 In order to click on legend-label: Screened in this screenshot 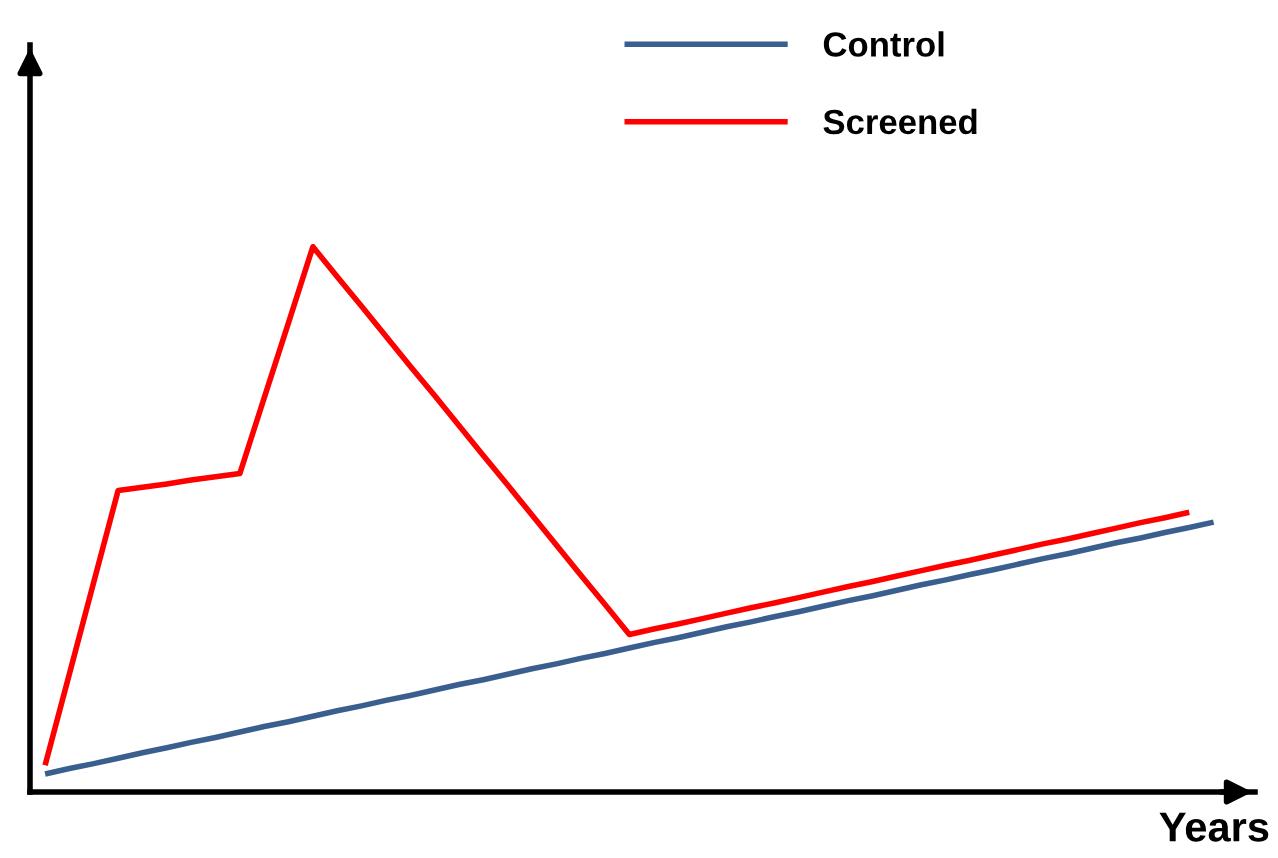, I will do `click(900, 121)`.